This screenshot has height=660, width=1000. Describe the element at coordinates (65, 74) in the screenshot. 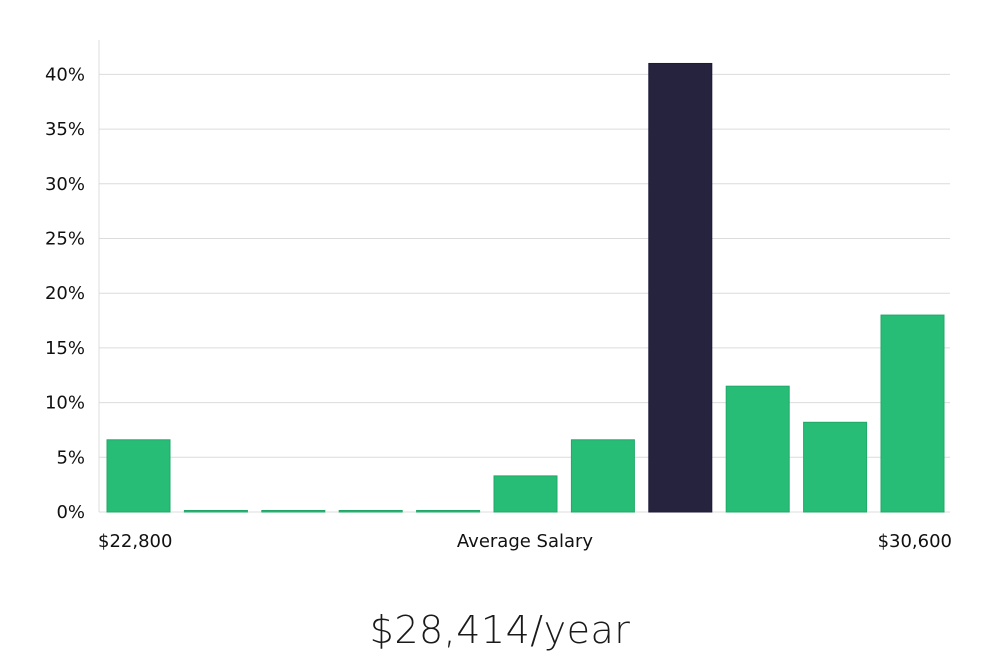

I see `y-tick-label: 40%` at that location.